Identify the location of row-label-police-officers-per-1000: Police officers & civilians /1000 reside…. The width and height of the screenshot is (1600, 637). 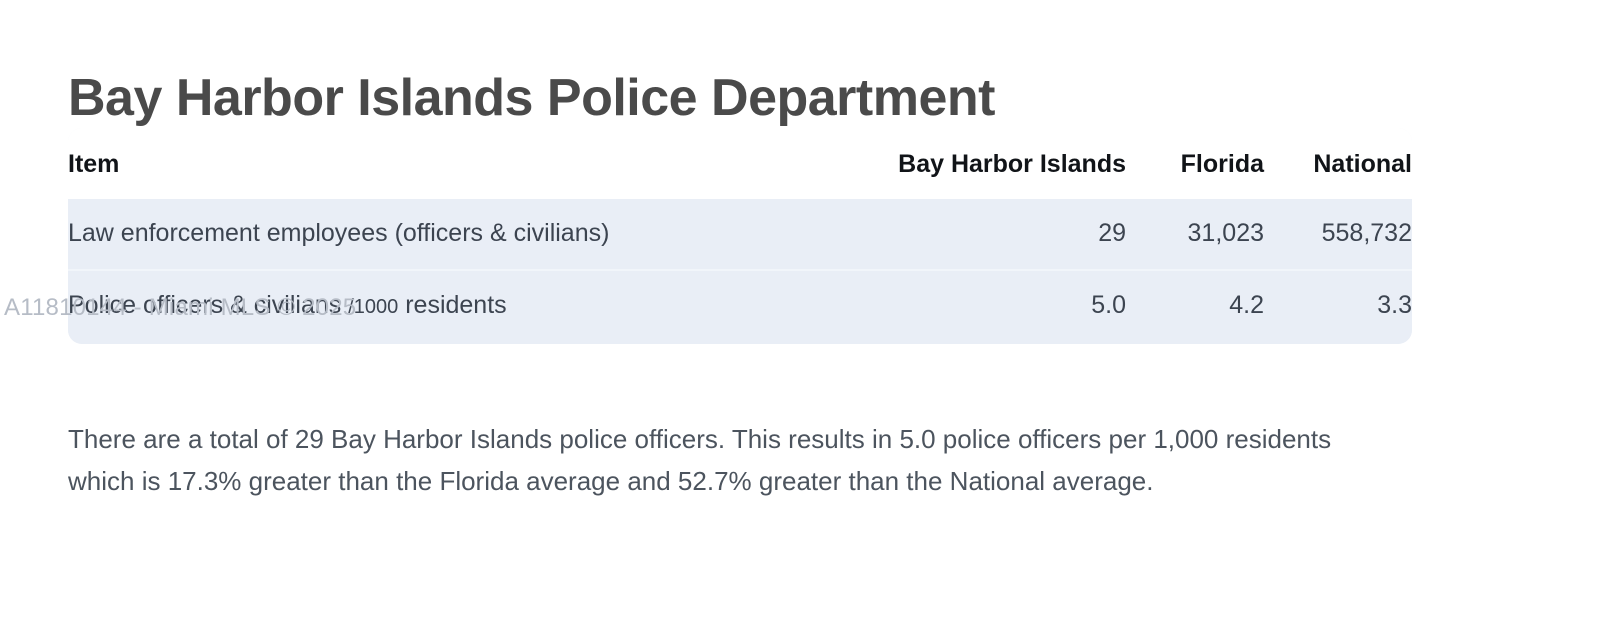
(463, 306).